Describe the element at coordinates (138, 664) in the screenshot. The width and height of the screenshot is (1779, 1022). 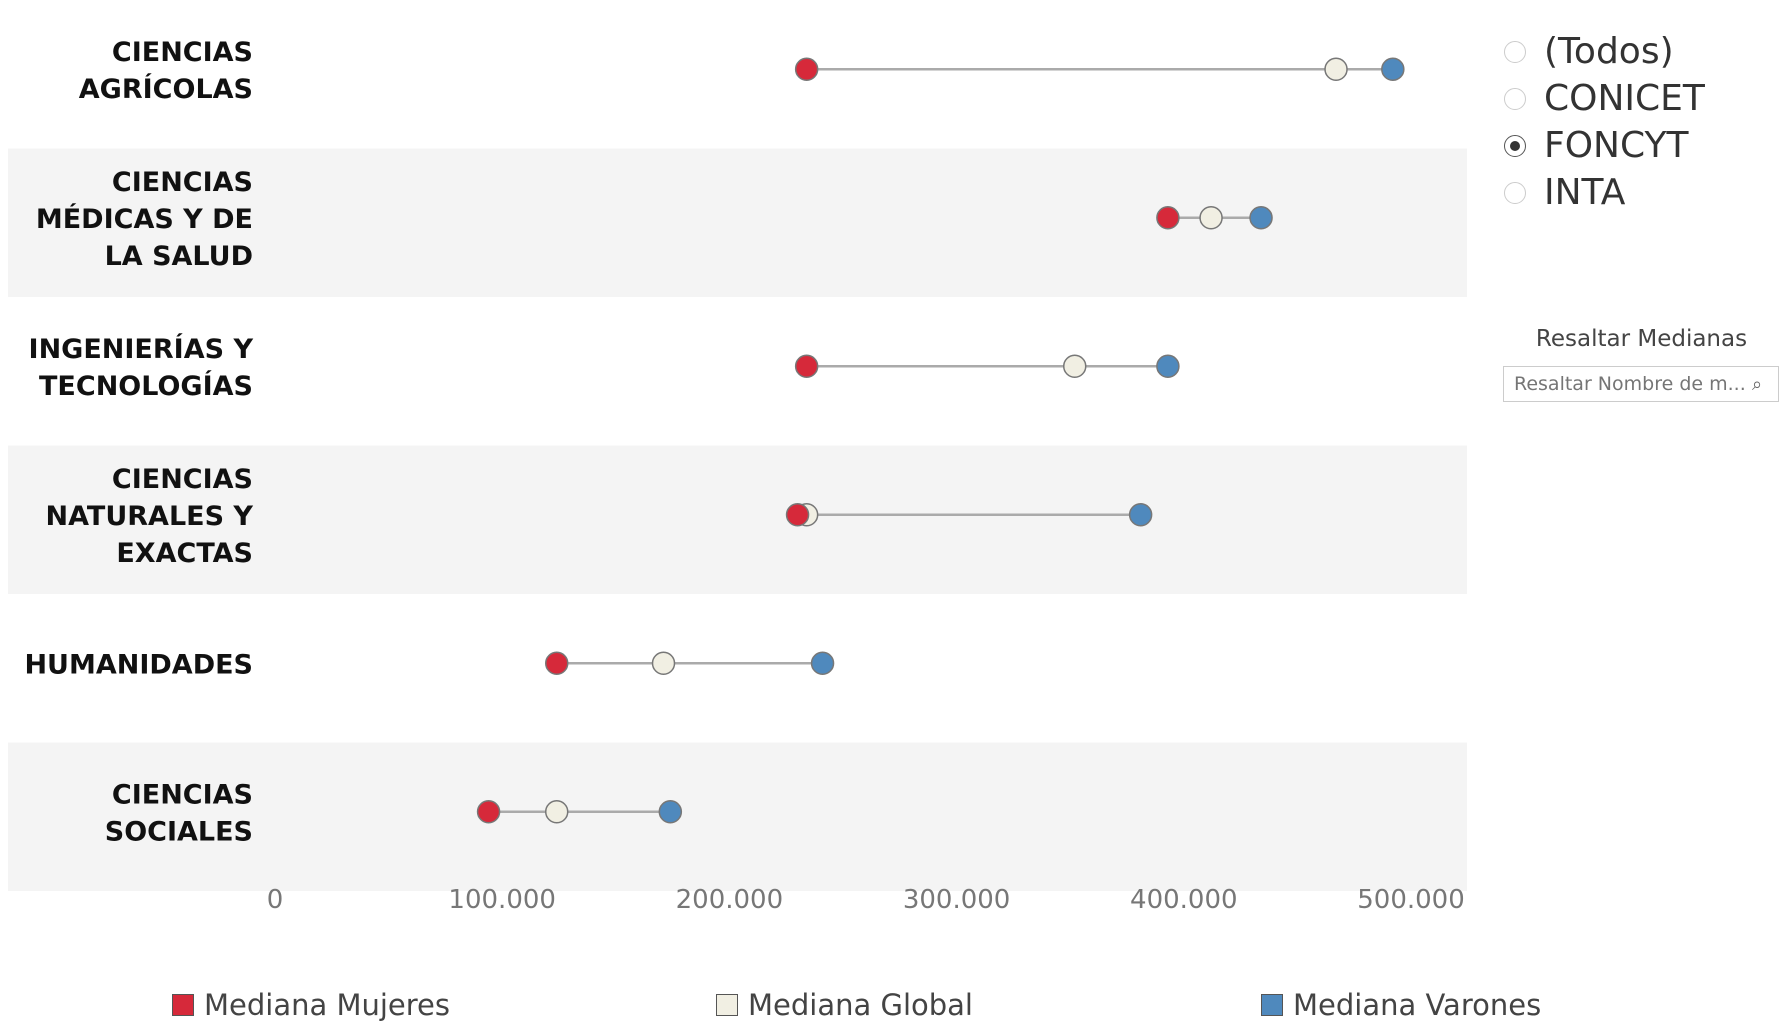
I see `category-label: HUMANIDADES` at that location.